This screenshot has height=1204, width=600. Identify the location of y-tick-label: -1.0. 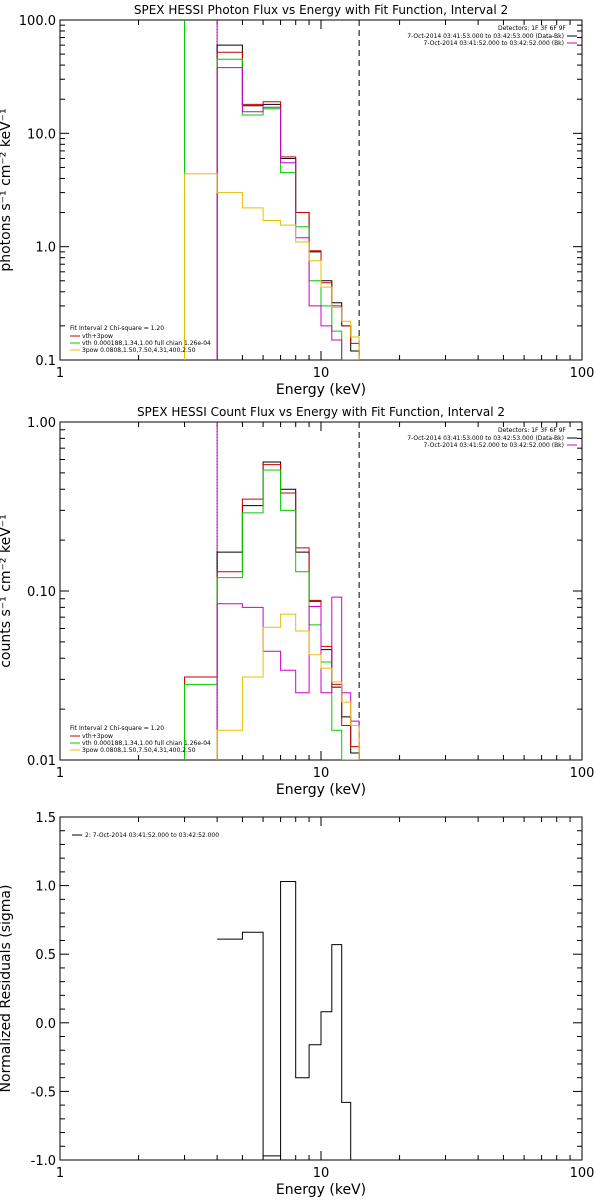
(43, 1161).